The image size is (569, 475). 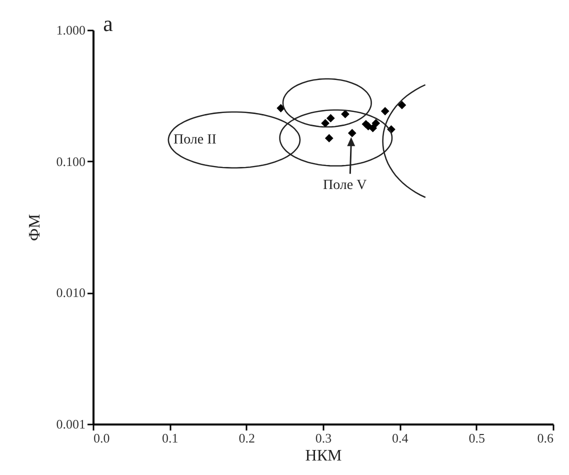 I want to click on x-tick-label: 0.0, so click(x=102, y=438).